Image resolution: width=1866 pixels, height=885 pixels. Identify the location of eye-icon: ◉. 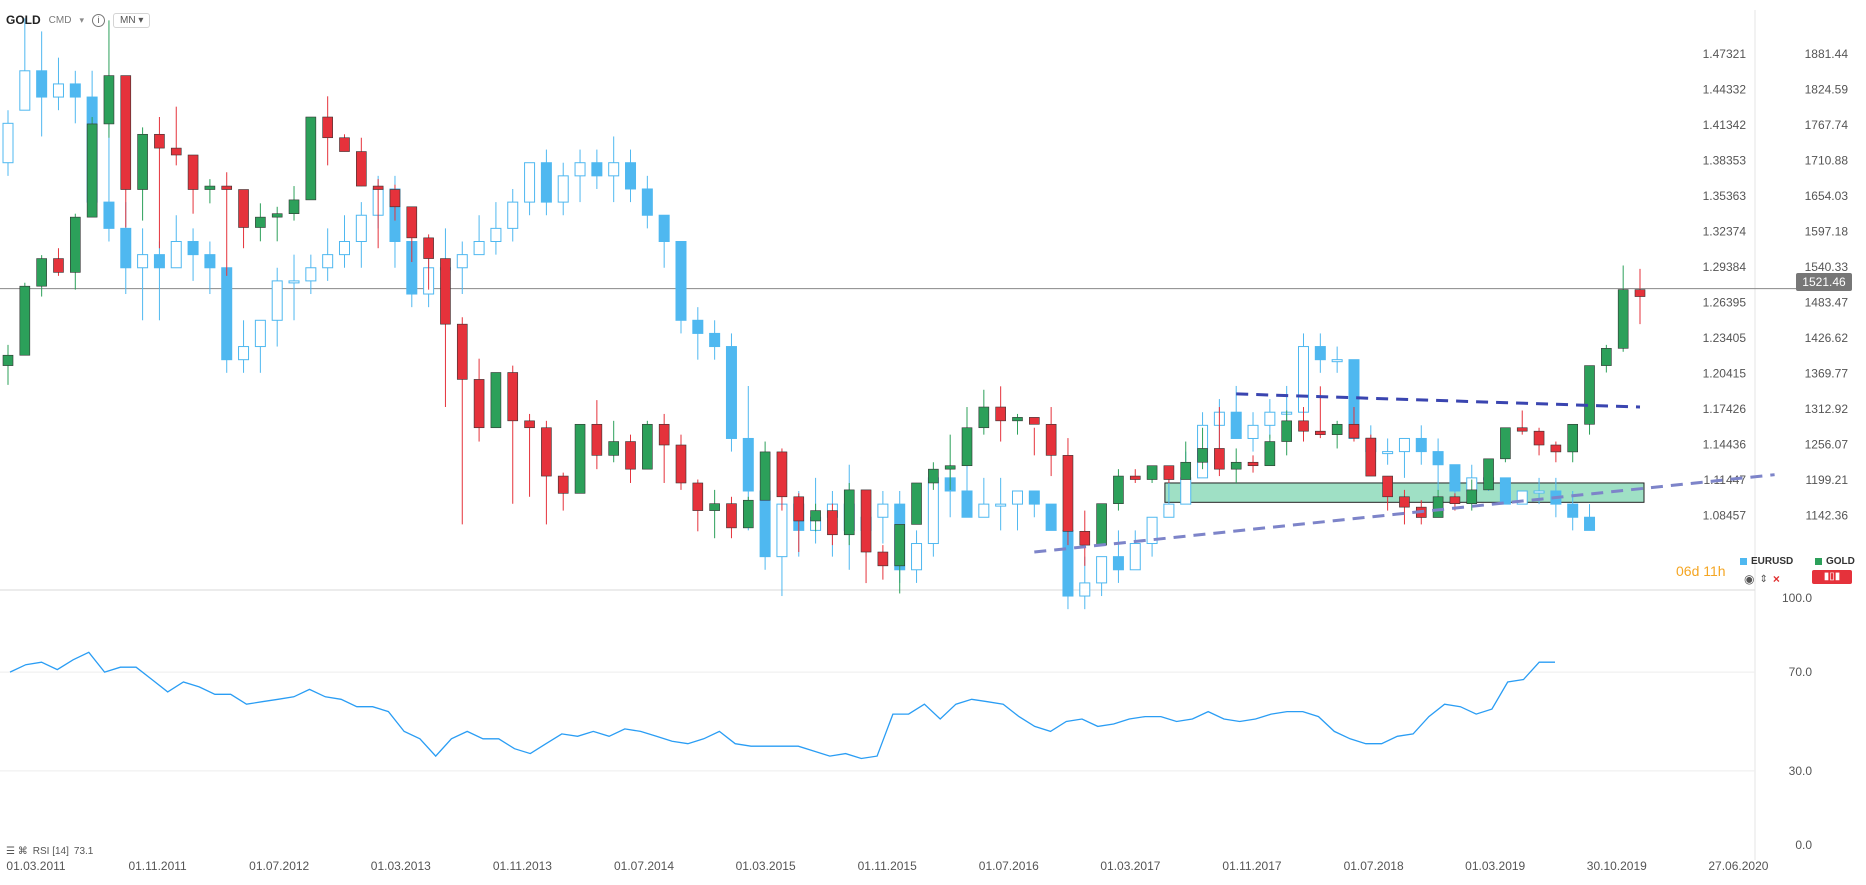
(1749, 579).